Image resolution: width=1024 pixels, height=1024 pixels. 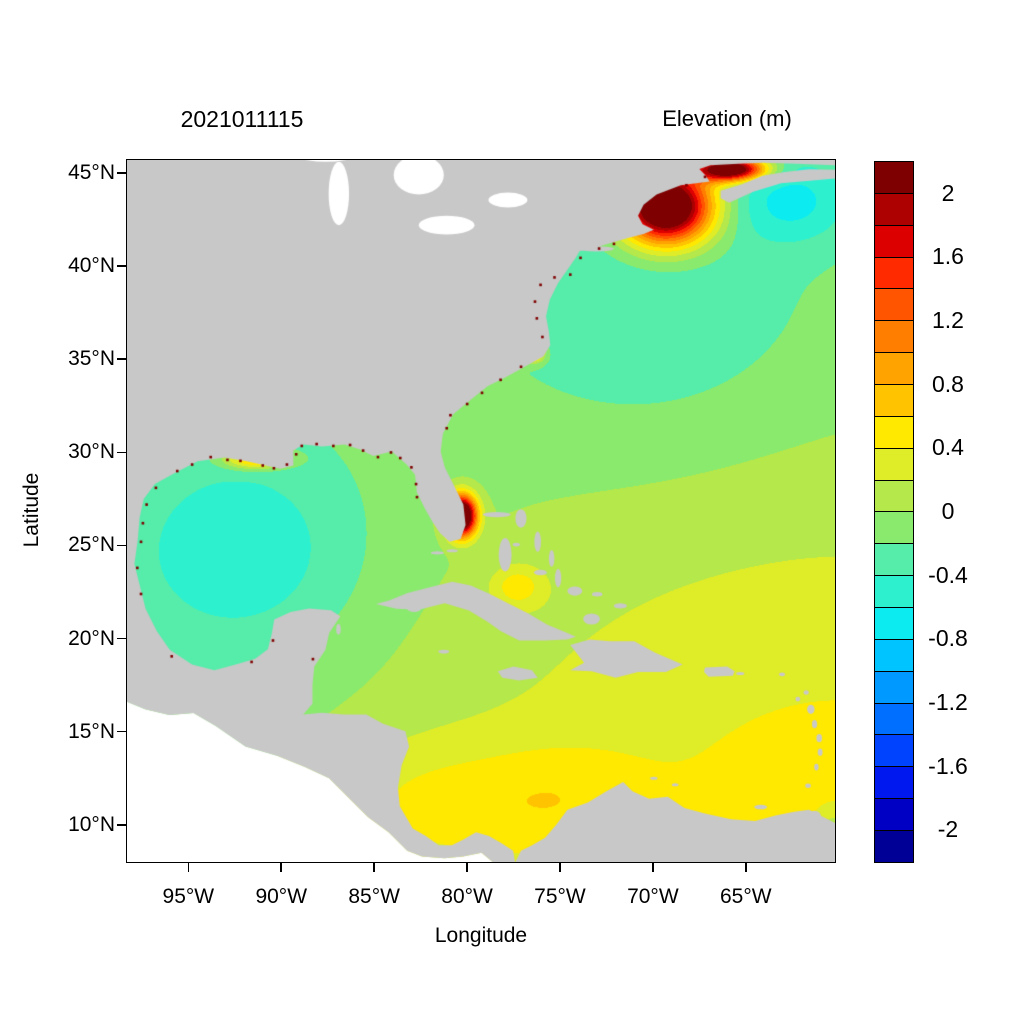 I want to click on x-tick-label: 95°W, so click(x=188, y=896).